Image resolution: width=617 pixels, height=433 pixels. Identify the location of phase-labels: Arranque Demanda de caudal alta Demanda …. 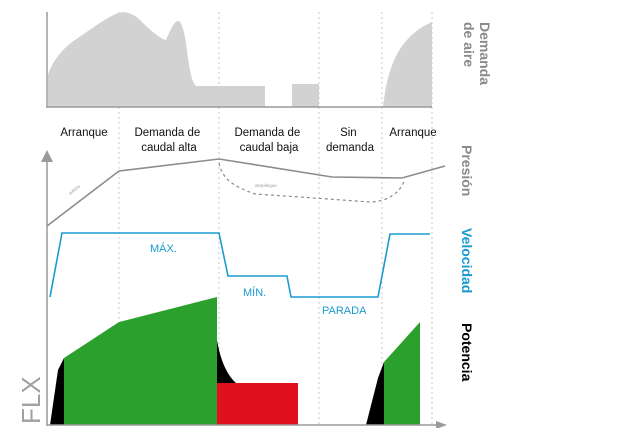
(248, 140).